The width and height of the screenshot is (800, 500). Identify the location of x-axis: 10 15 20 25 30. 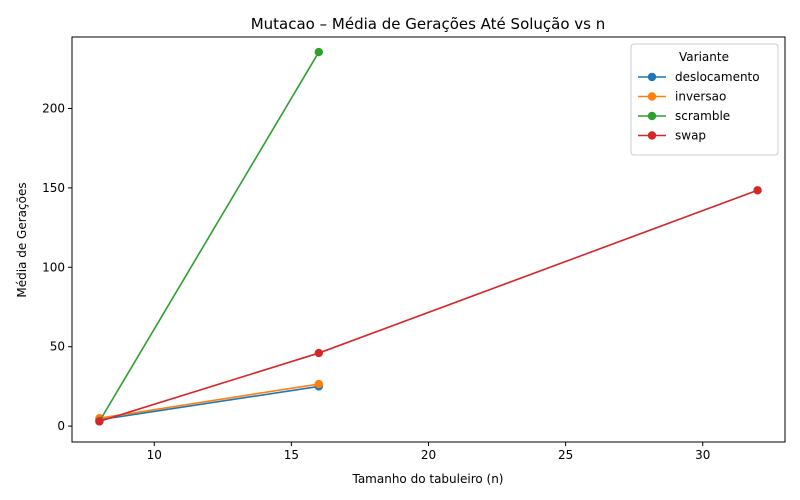
(428, 452).